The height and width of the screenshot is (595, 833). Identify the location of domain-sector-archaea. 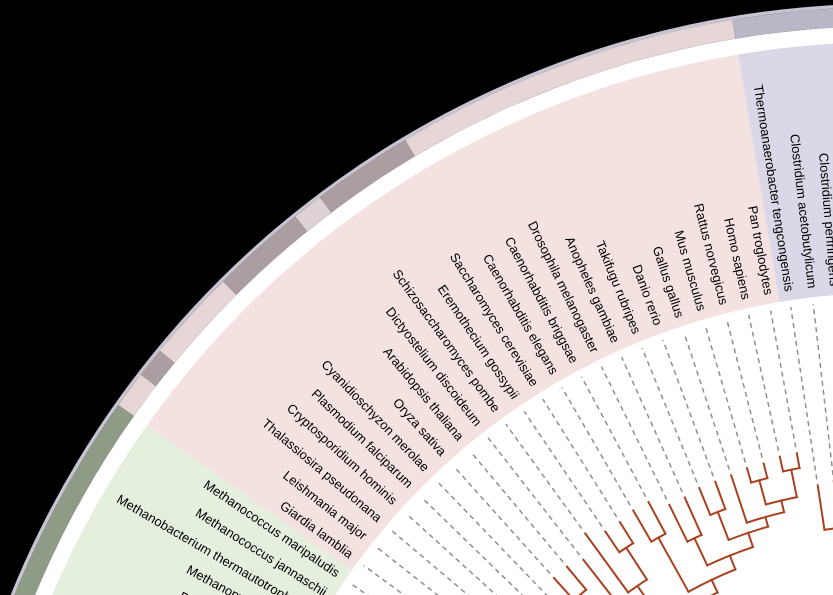
(202, 510).